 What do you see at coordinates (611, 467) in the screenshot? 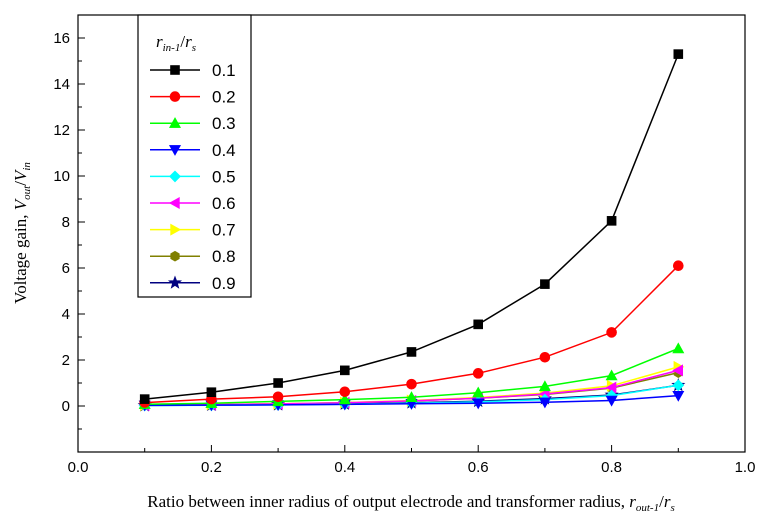
I see `x-tick-label: 0.8` at bounding box center [611, 467].